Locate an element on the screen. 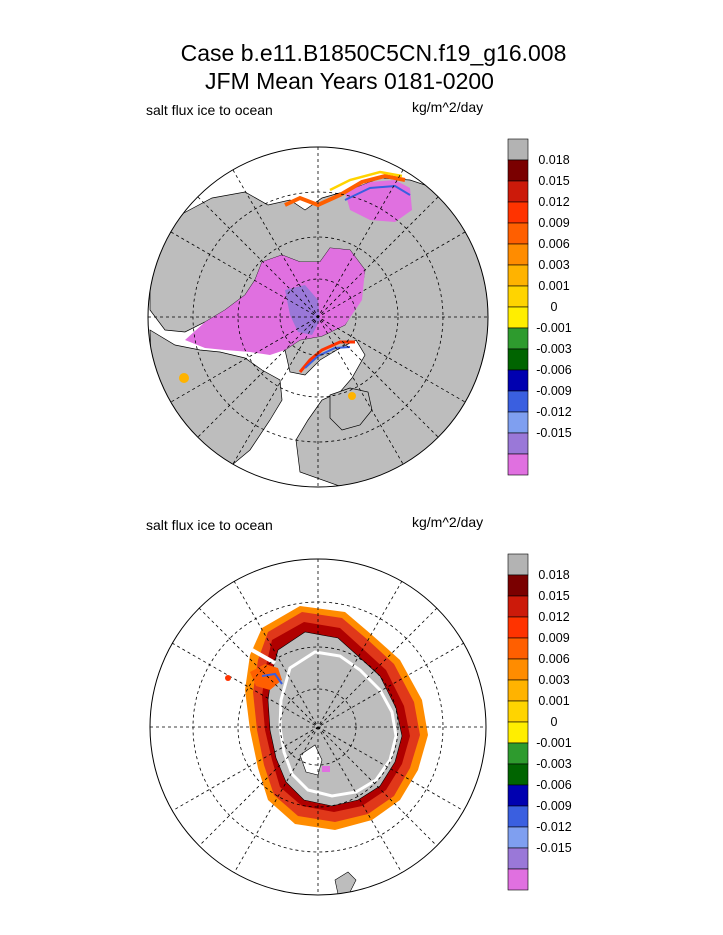 The image size is (723, 935). south-weddell-sea is located at coordinates (311, 760).